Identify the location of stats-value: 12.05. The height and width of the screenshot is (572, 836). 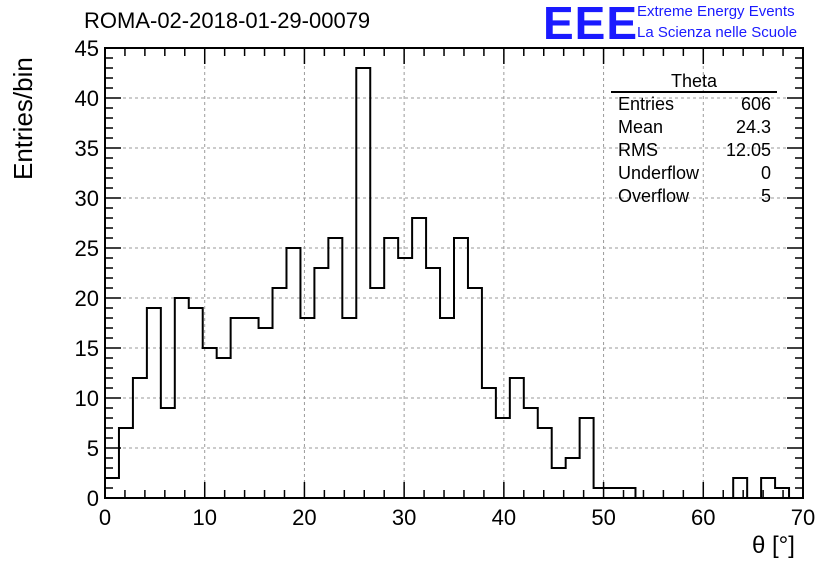
(748, 150).